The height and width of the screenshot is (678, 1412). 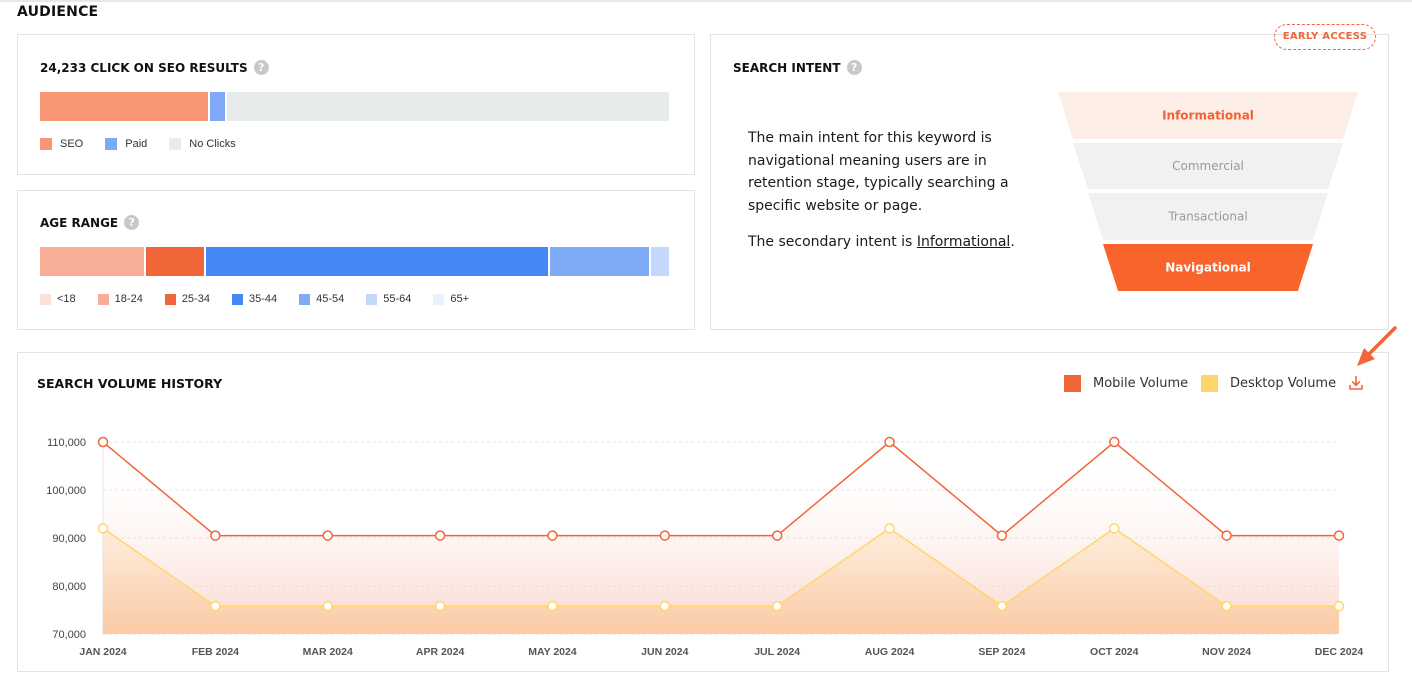 I want to click on download-button, so click(x=1356, y=383).